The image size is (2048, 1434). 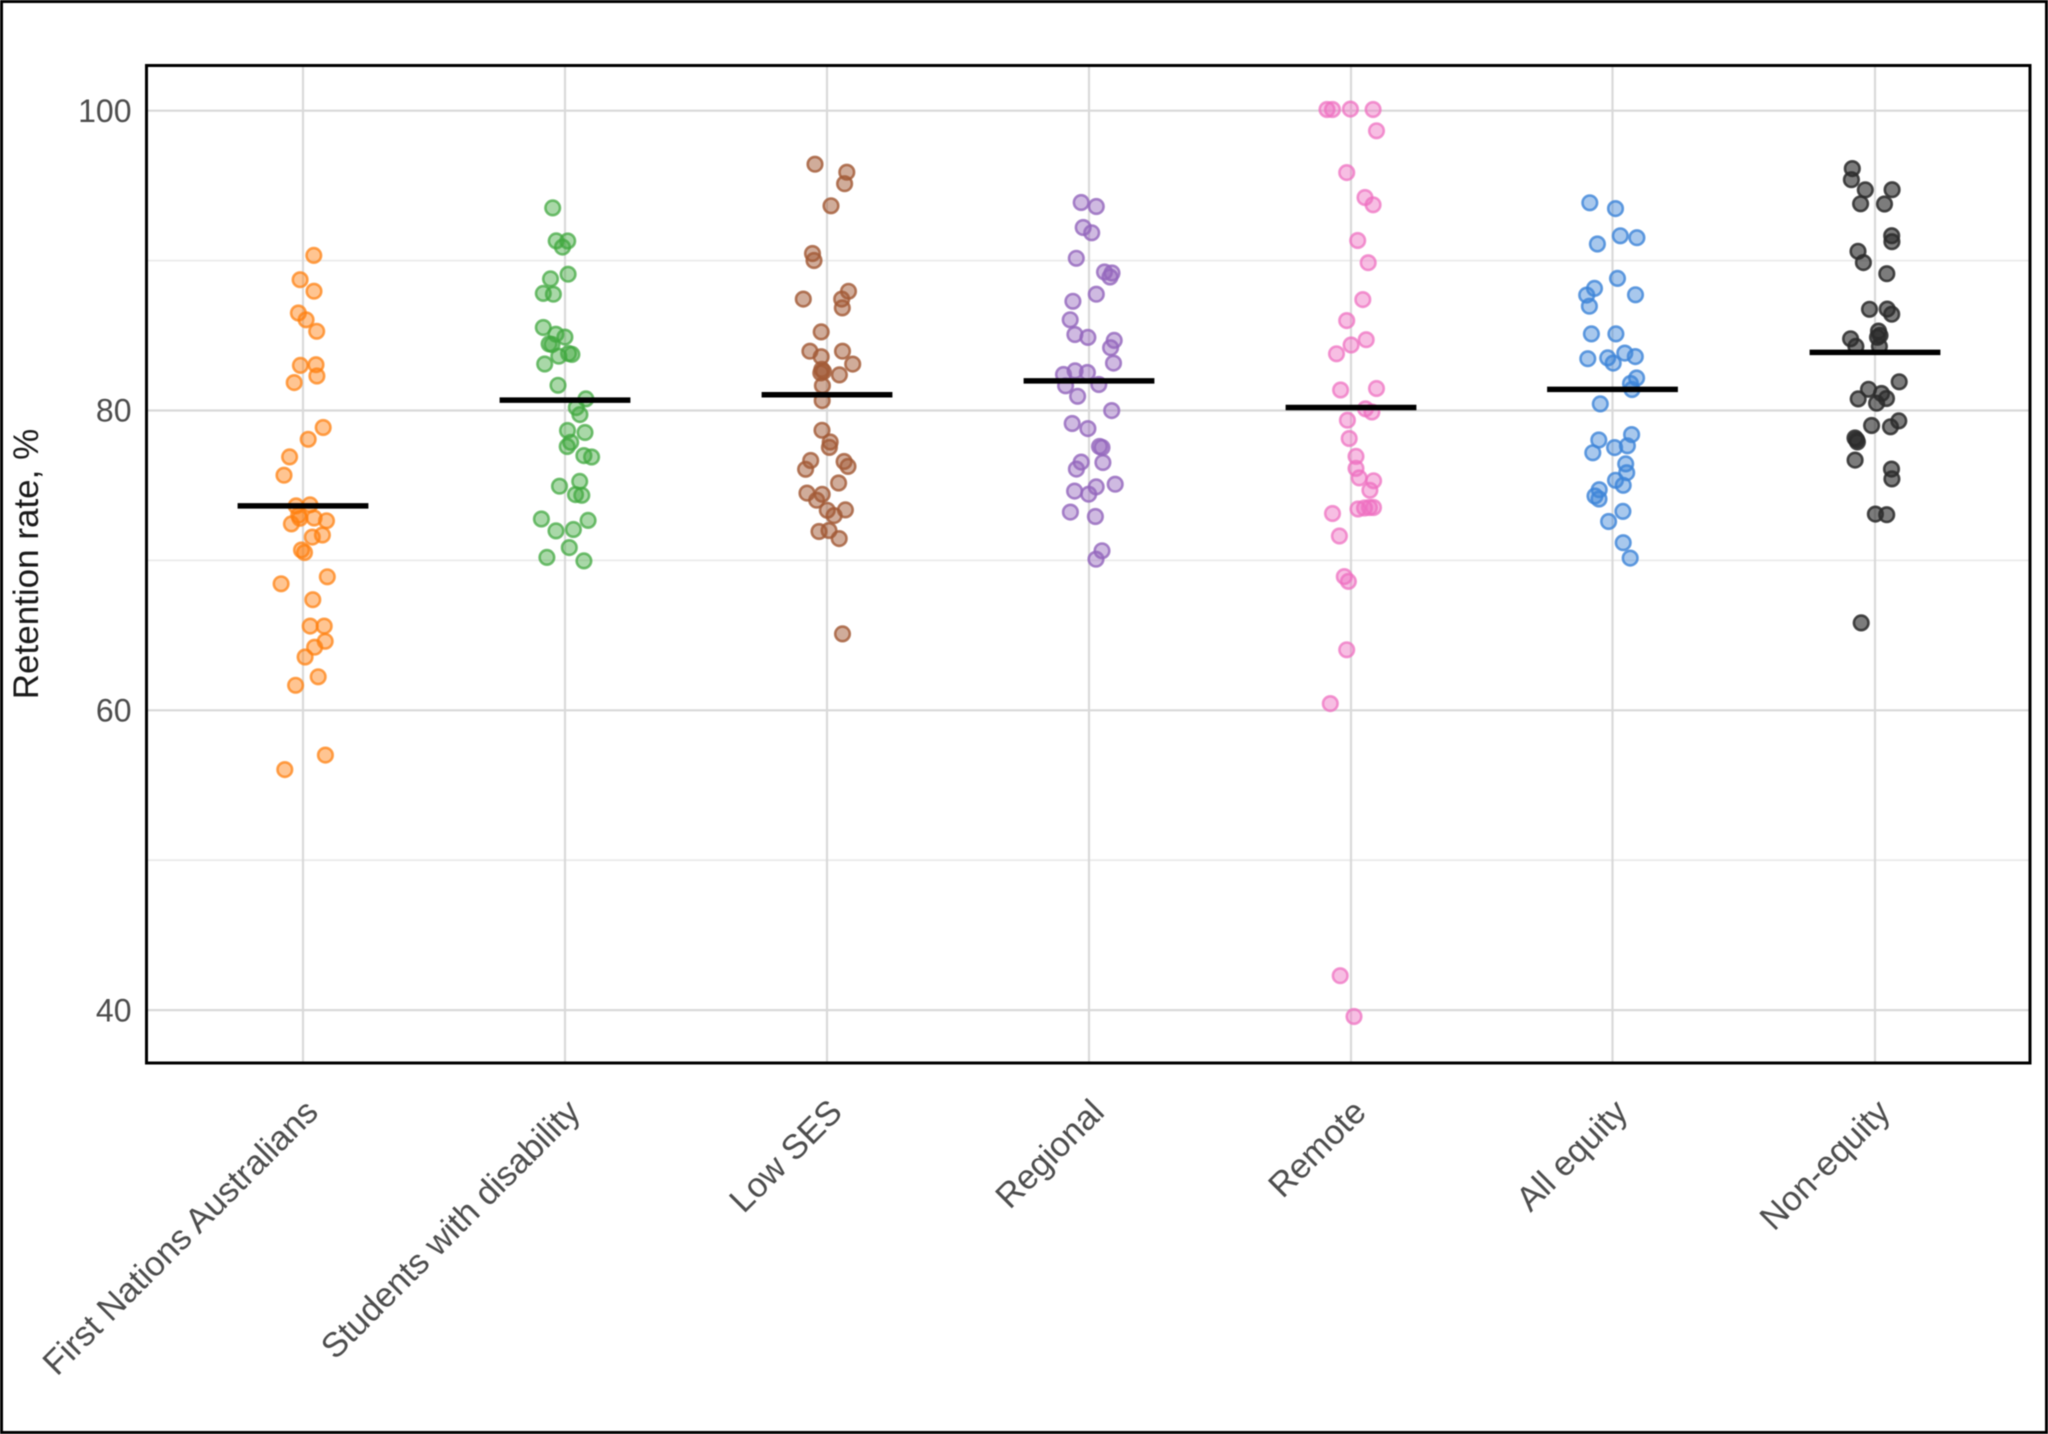 I want to click on svg-text: 80, so click(x=114, y=411).